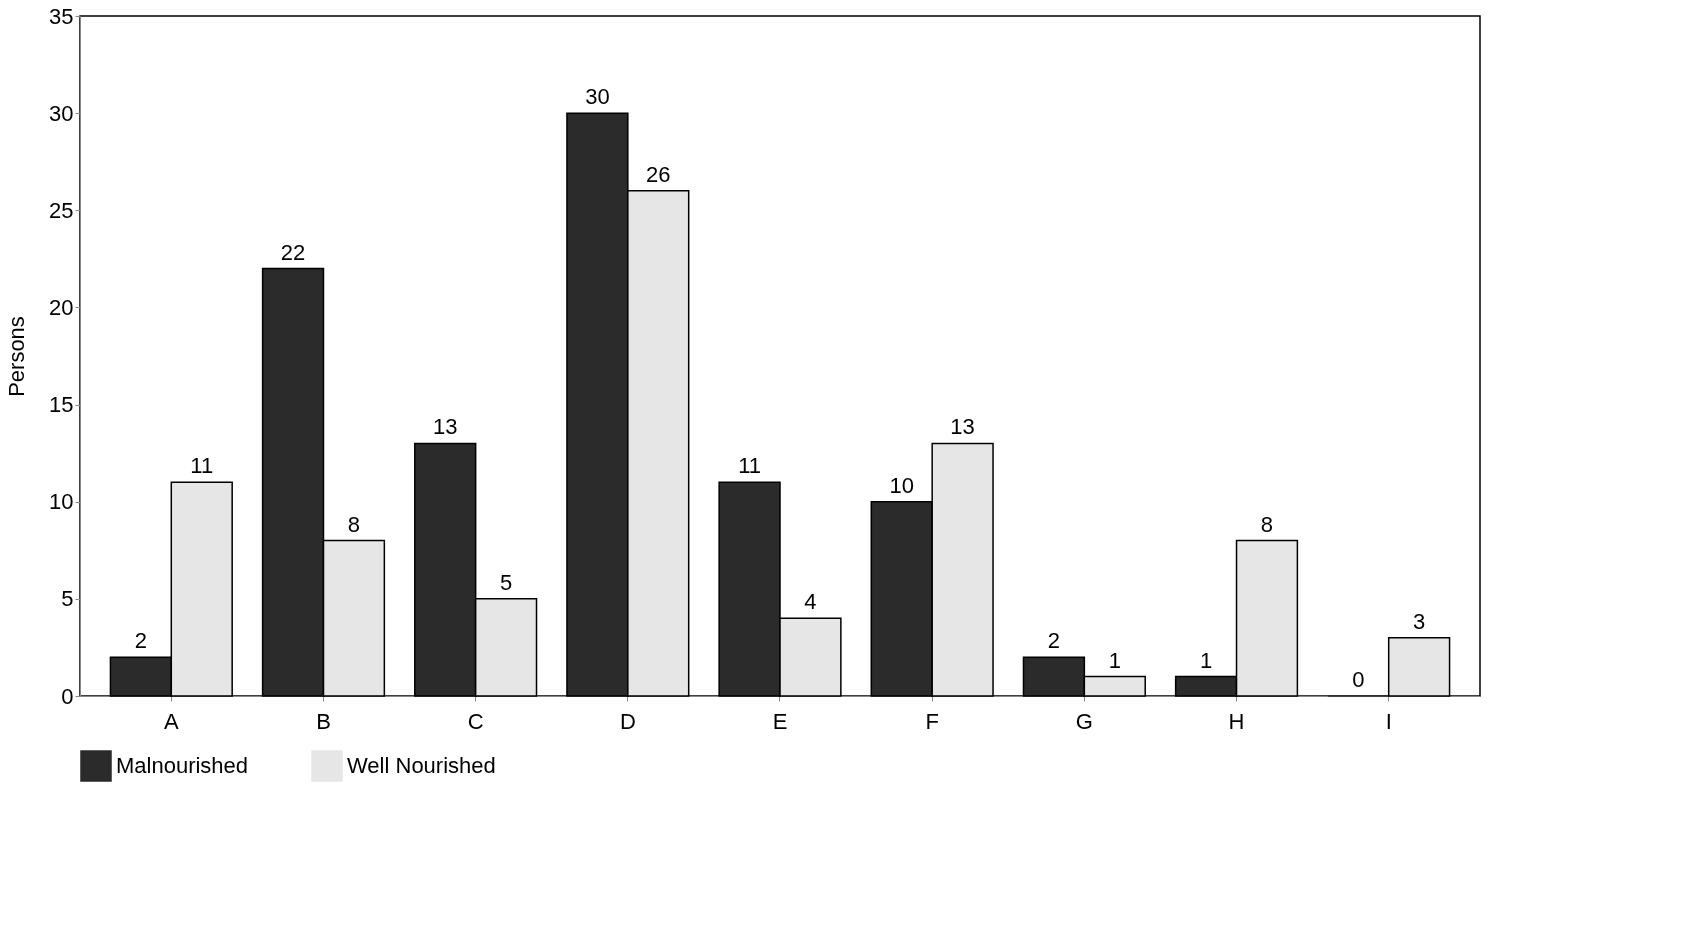 The height and width of the screenshot is (939, 1696). What do you see at coordinates (475, 721) in the screenshot?
I see `x-tick-label: C` at bounding box center [475, 721].